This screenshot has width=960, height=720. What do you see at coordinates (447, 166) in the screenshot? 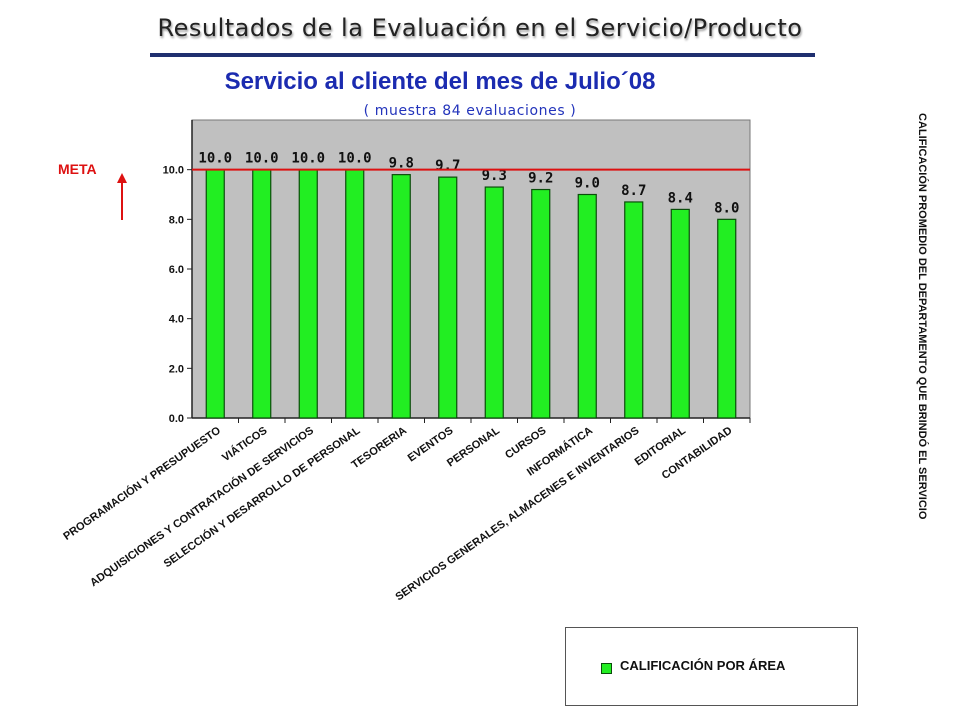
I see `data-label: 9.7` at bounding box center [447, 166].